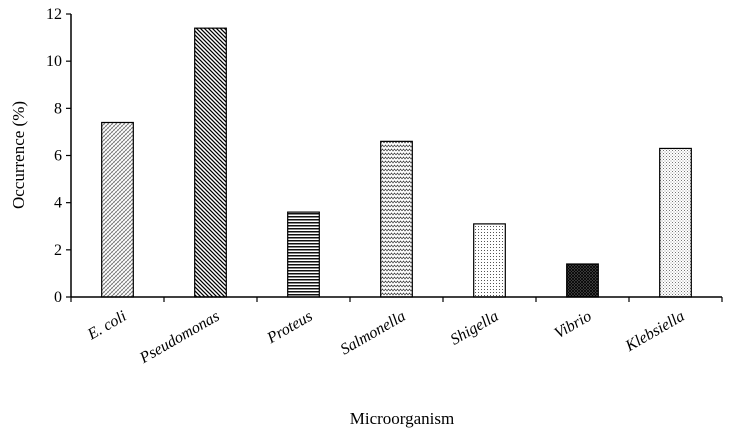 The image size is (731, 439). I want to click on x-category-label: Klebsiella, so click(655, 332).